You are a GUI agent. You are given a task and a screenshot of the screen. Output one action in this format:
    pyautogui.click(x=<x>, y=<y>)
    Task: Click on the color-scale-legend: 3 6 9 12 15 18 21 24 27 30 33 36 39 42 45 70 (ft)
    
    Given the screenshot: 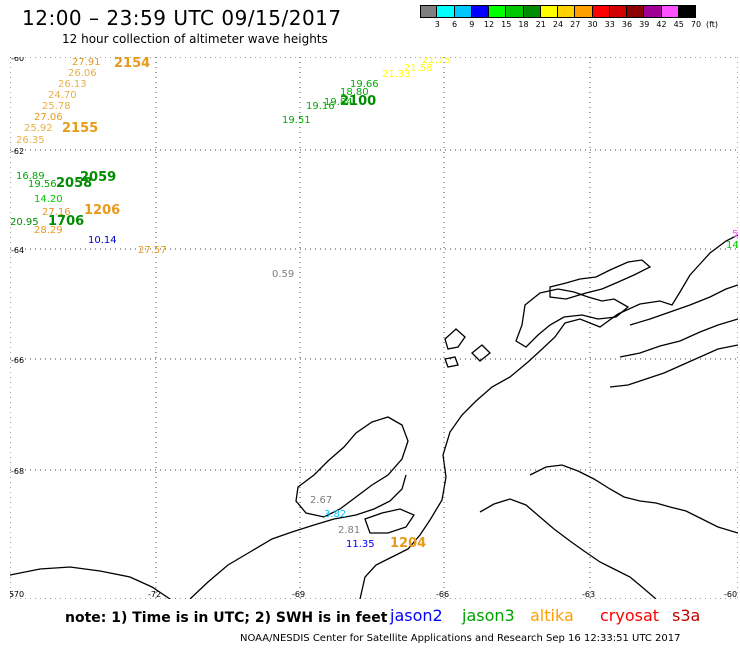 What is the action you would take?
    pyautogui.click(x=575, y=20)
    